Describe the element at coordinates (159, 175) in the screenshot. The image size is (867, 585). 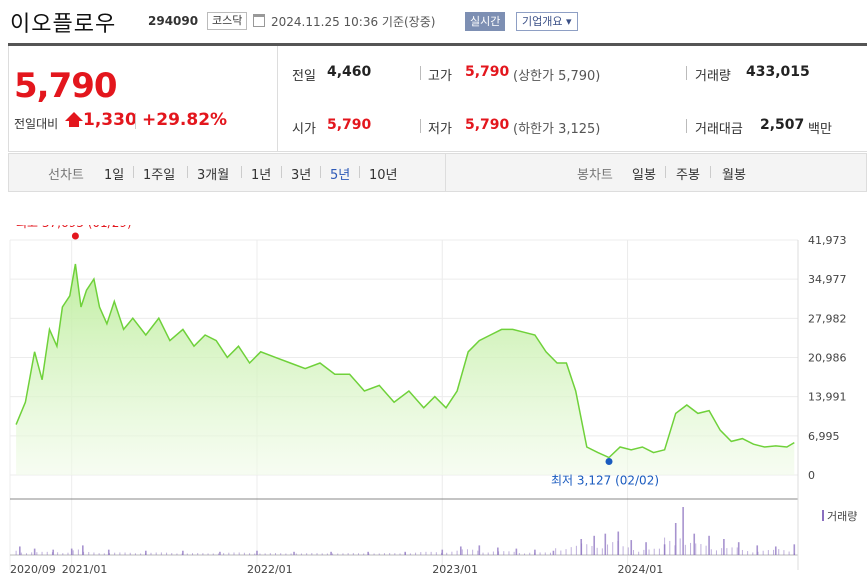
I see `tab-1w: 1주일` at that location.